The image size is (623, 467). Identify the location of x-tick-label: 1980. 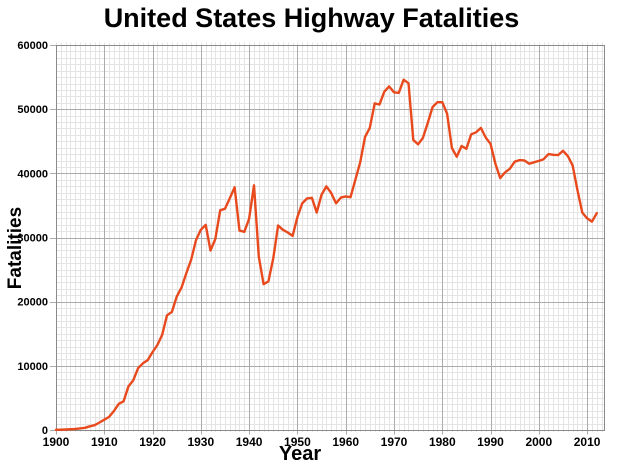
(442, 442).